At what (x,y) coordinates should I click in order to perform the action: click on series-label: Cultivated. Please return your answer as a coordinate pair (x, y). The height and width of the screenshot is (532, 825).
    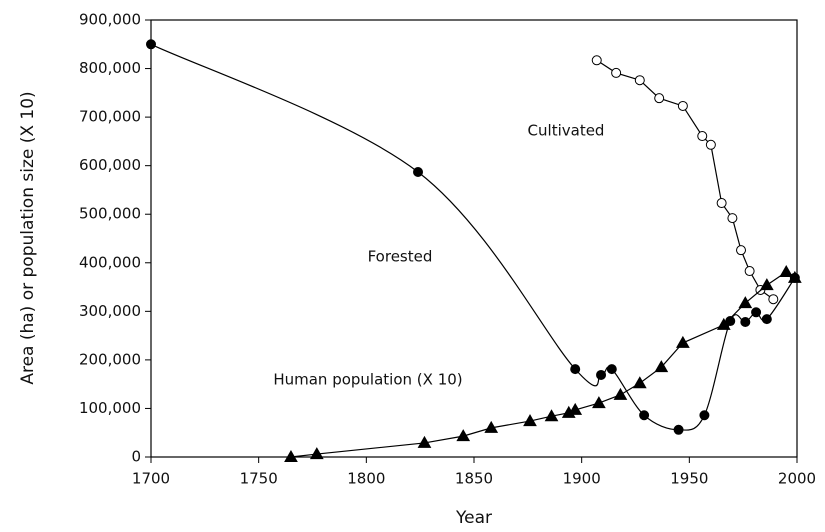
    Looking at the image, I should click on (566, 131).